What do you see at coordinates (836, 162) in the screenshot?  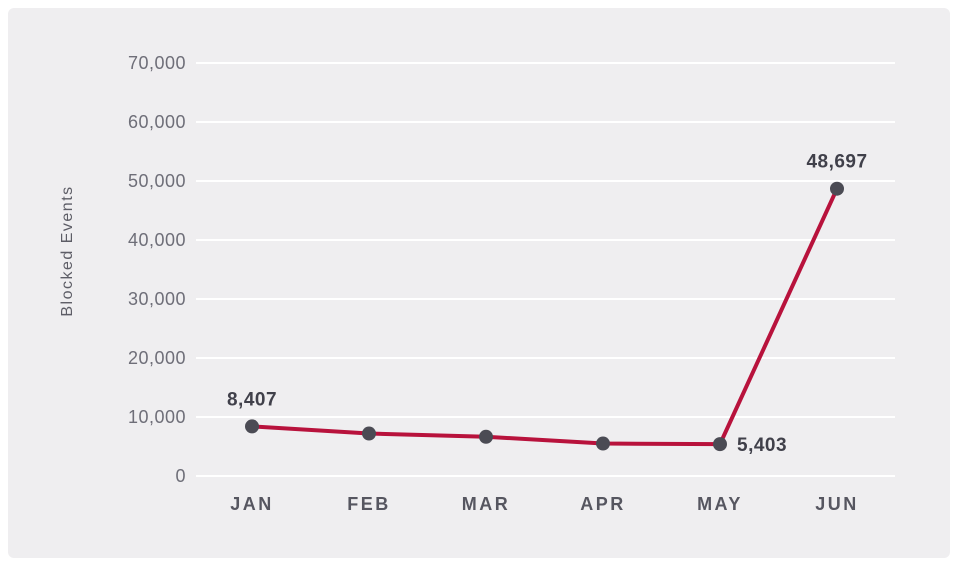 I see `data-point-value-label: 48,697` at bounding box center [836, 162].